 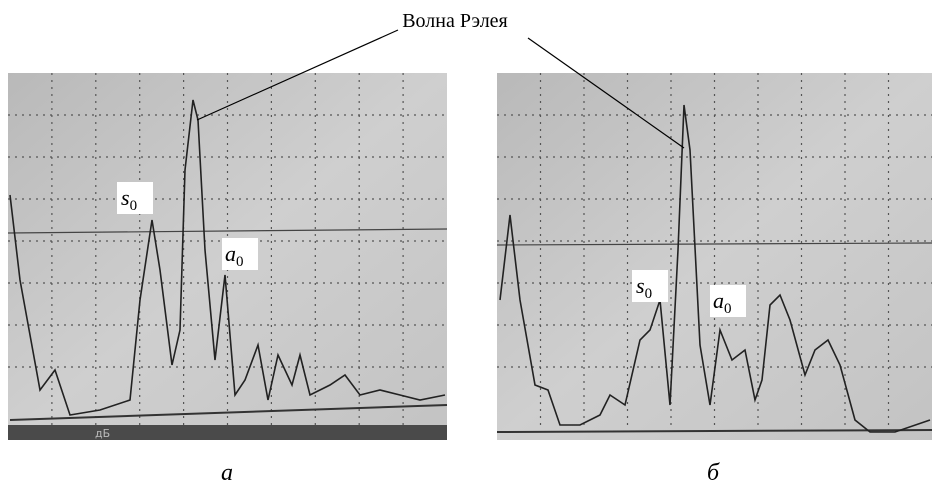 What do you see at coordinates (102, 433) in the screenshot?
I see `screen-text: дБ` at bounding box center [102, 433].